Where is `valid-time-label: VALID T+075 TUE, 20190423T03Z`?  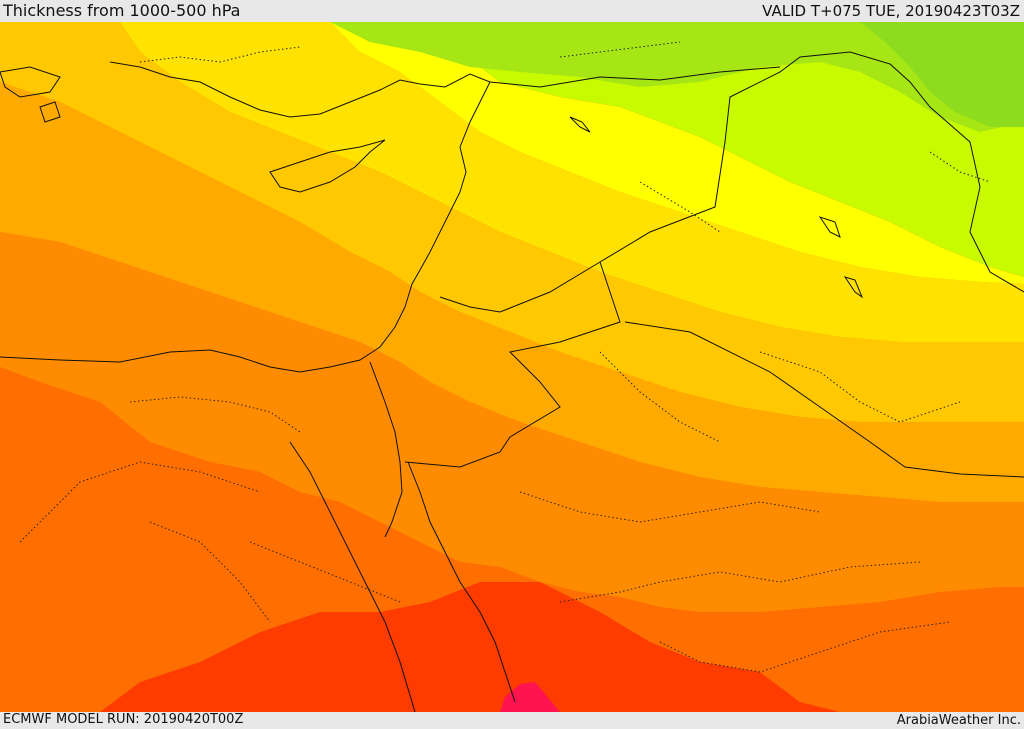
valid-time-label: VALID T+075 TUE, 20190423T03Z is located at coordinates (891, 11).